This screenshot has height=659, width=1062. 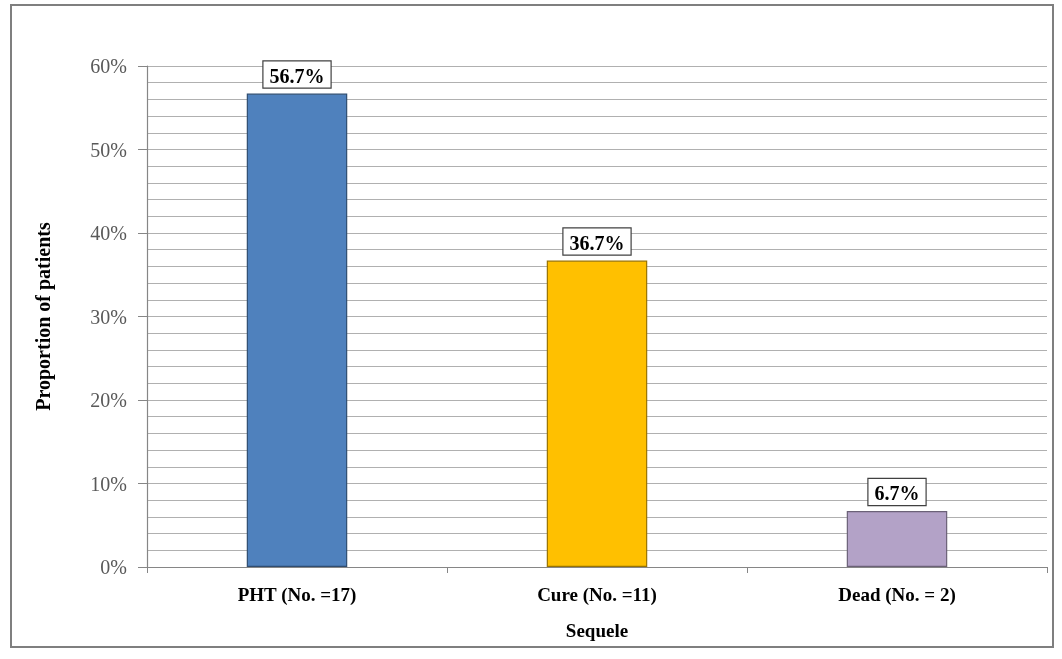 I want to click on x-axis-title: Sequele, so click(x=597, y=630).